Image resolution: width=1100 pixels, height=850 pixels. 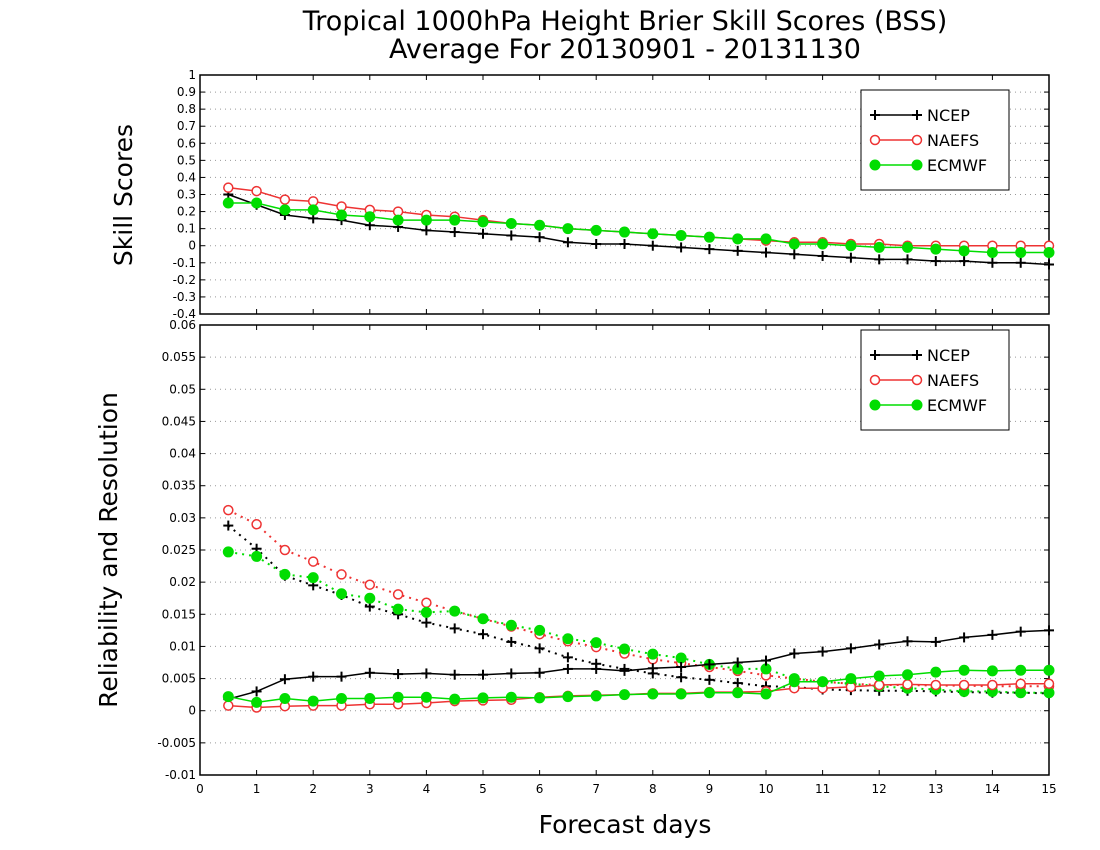 What do you see at coordinates (179, 421) in the screenshot?
I see `y-tick-label: 0.045` at bounding box center [179, 421].